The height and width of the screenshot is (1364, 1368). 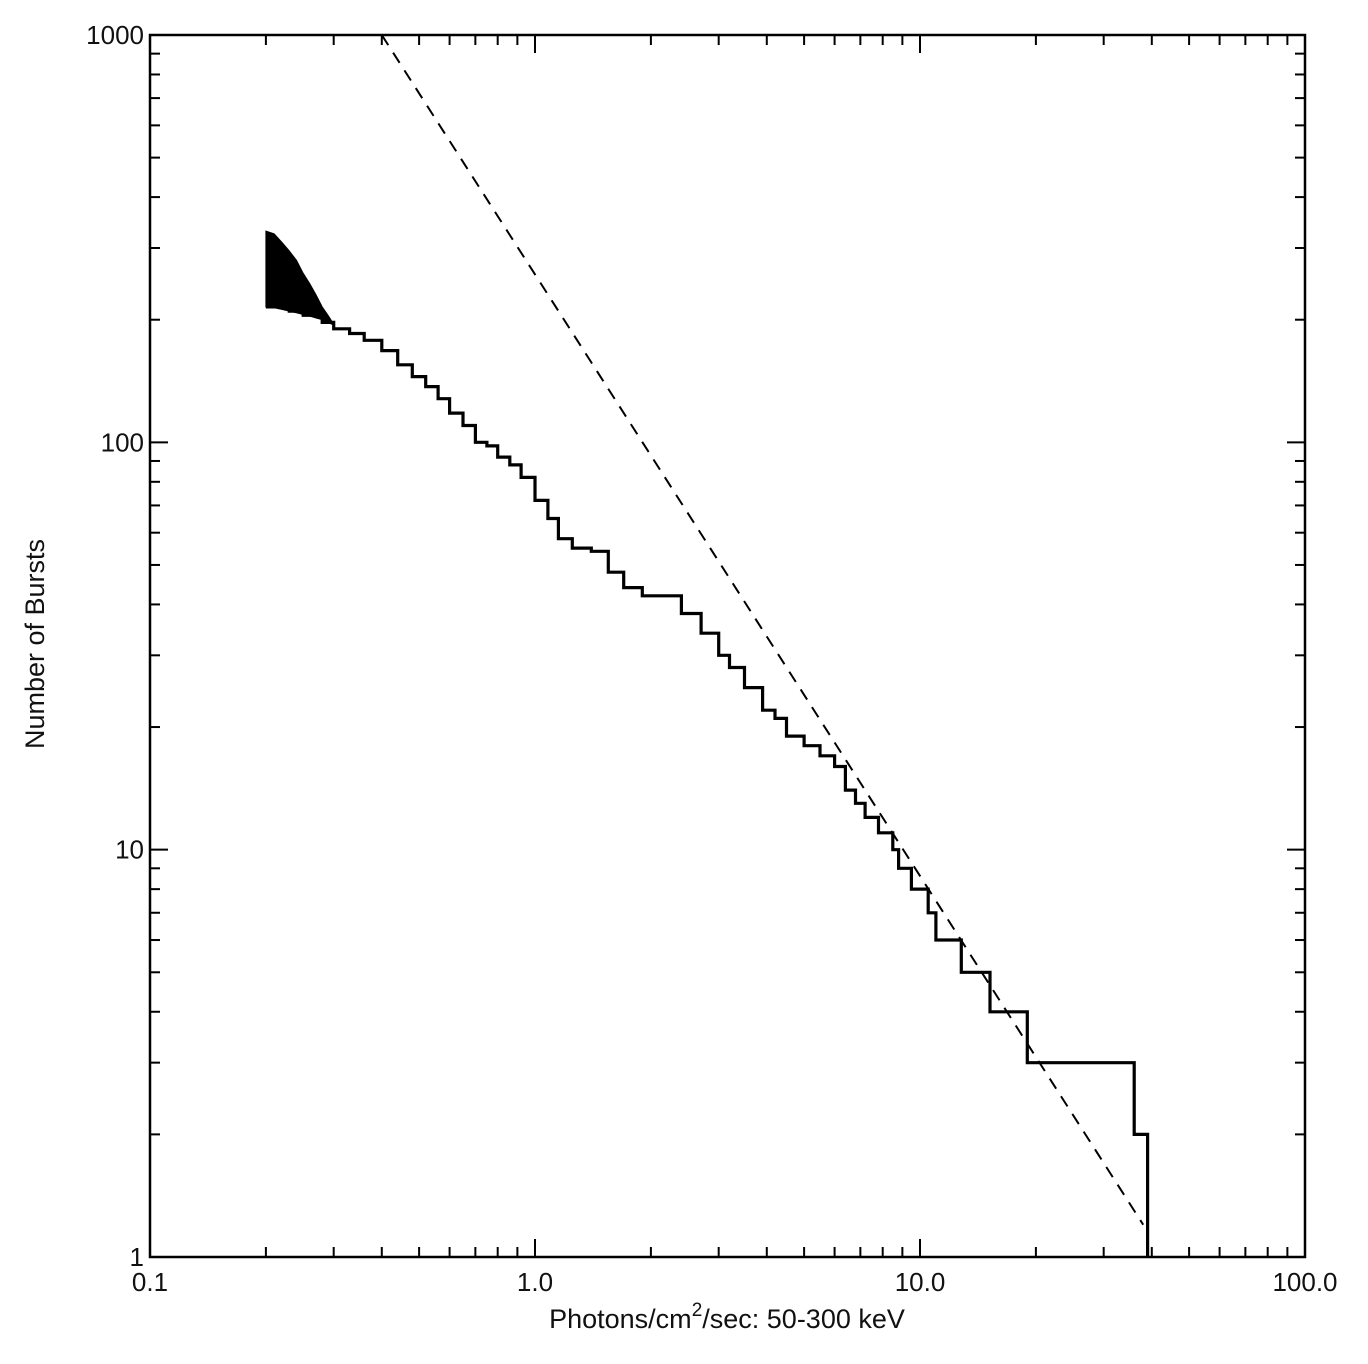 I want to click on x-tick-label: 10.0, so click(x=920, y=1282).